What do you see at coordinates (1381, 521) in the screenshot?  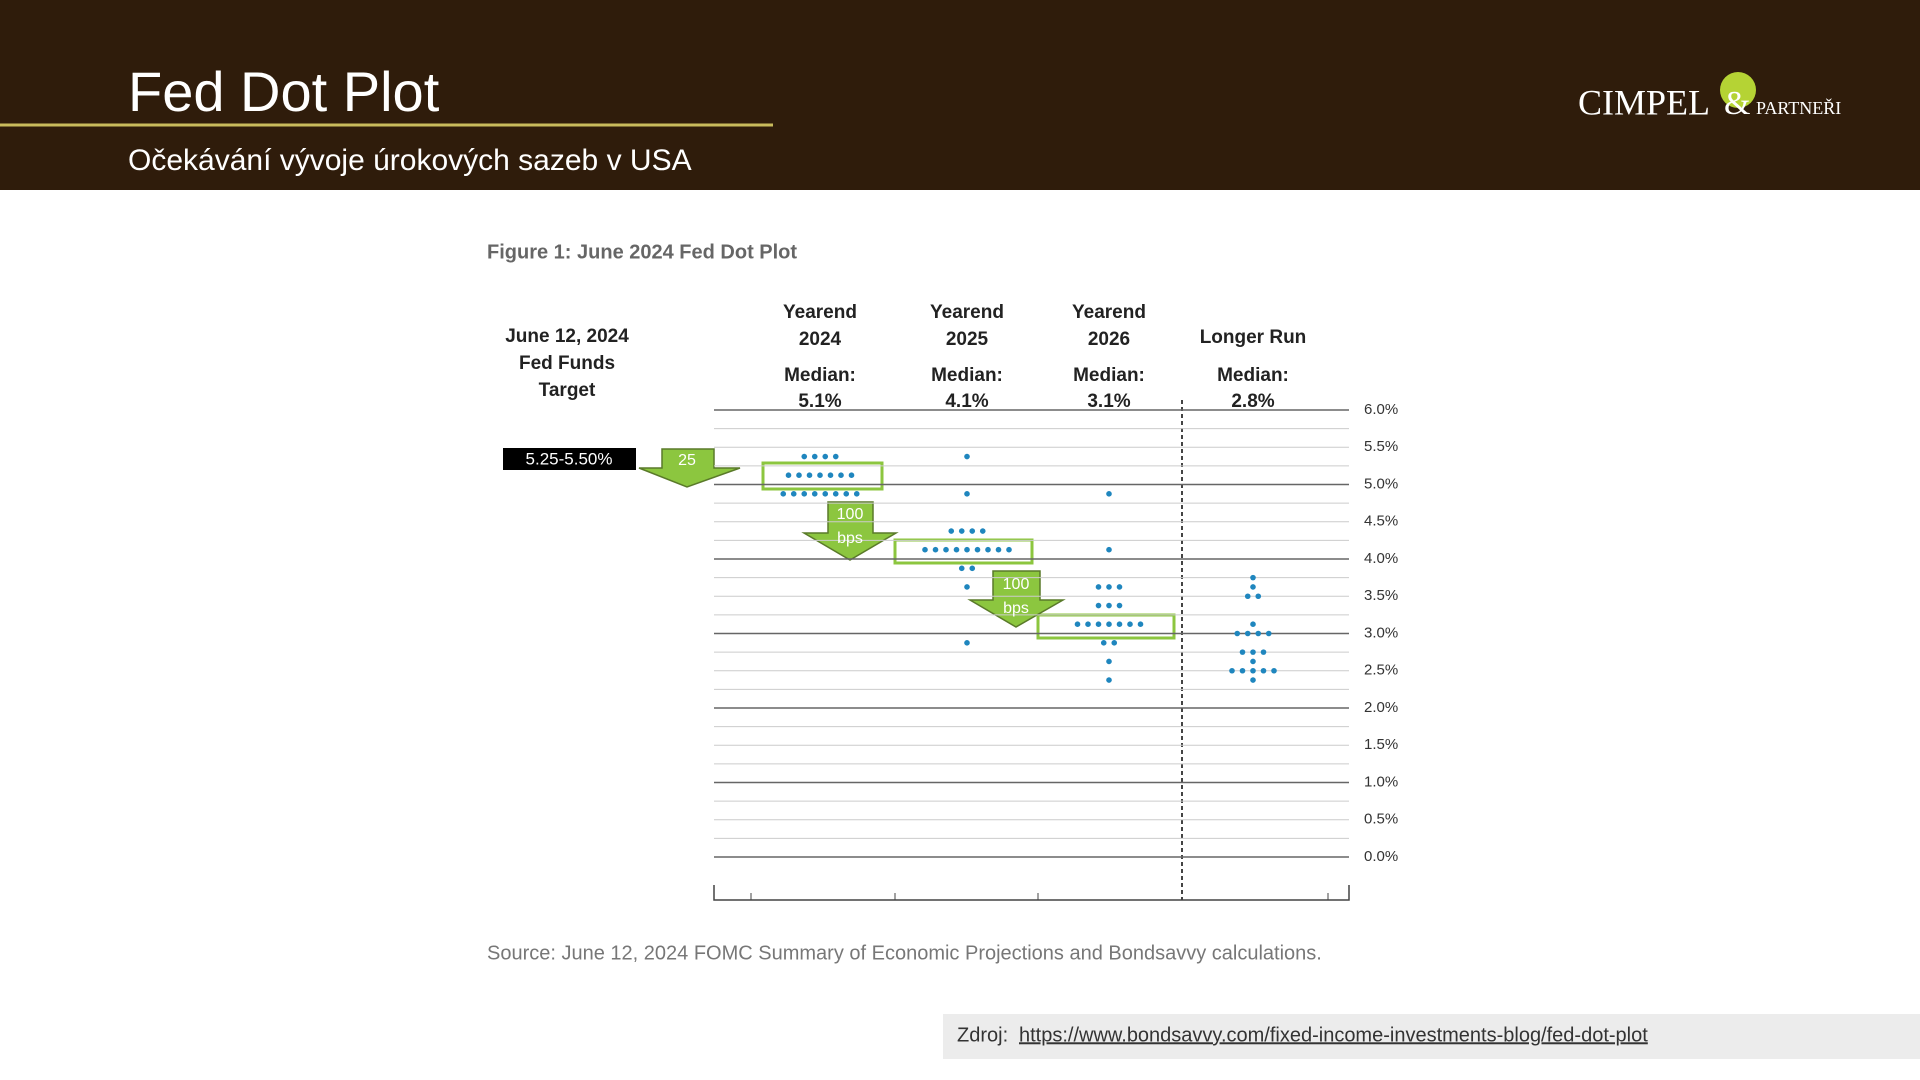 I see `y-tick-label: 4.5%` at bounding box center [1381, 521].